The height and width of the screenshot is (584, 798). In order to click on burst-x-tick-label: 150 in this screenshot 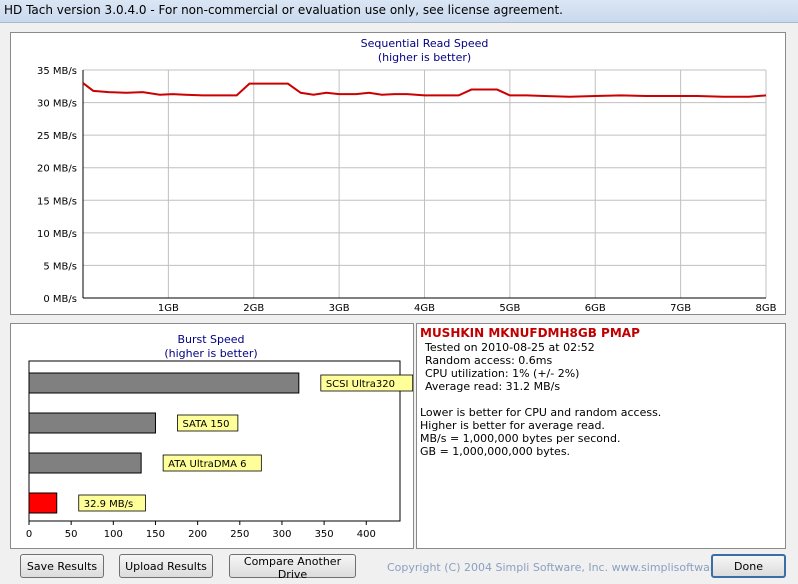, I will do `click(155, 534)`.